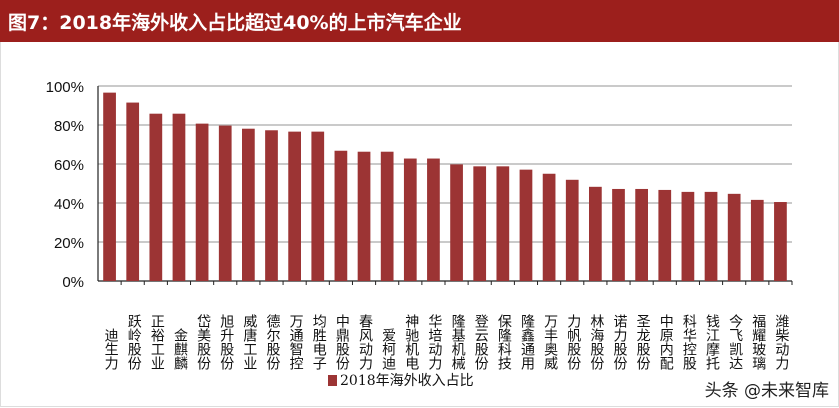 This screenshot has width=839, height=408. Describe the element at coordinates (665, 342) in the screenshot. I see `x-tick-label: 中原内配` at that location.